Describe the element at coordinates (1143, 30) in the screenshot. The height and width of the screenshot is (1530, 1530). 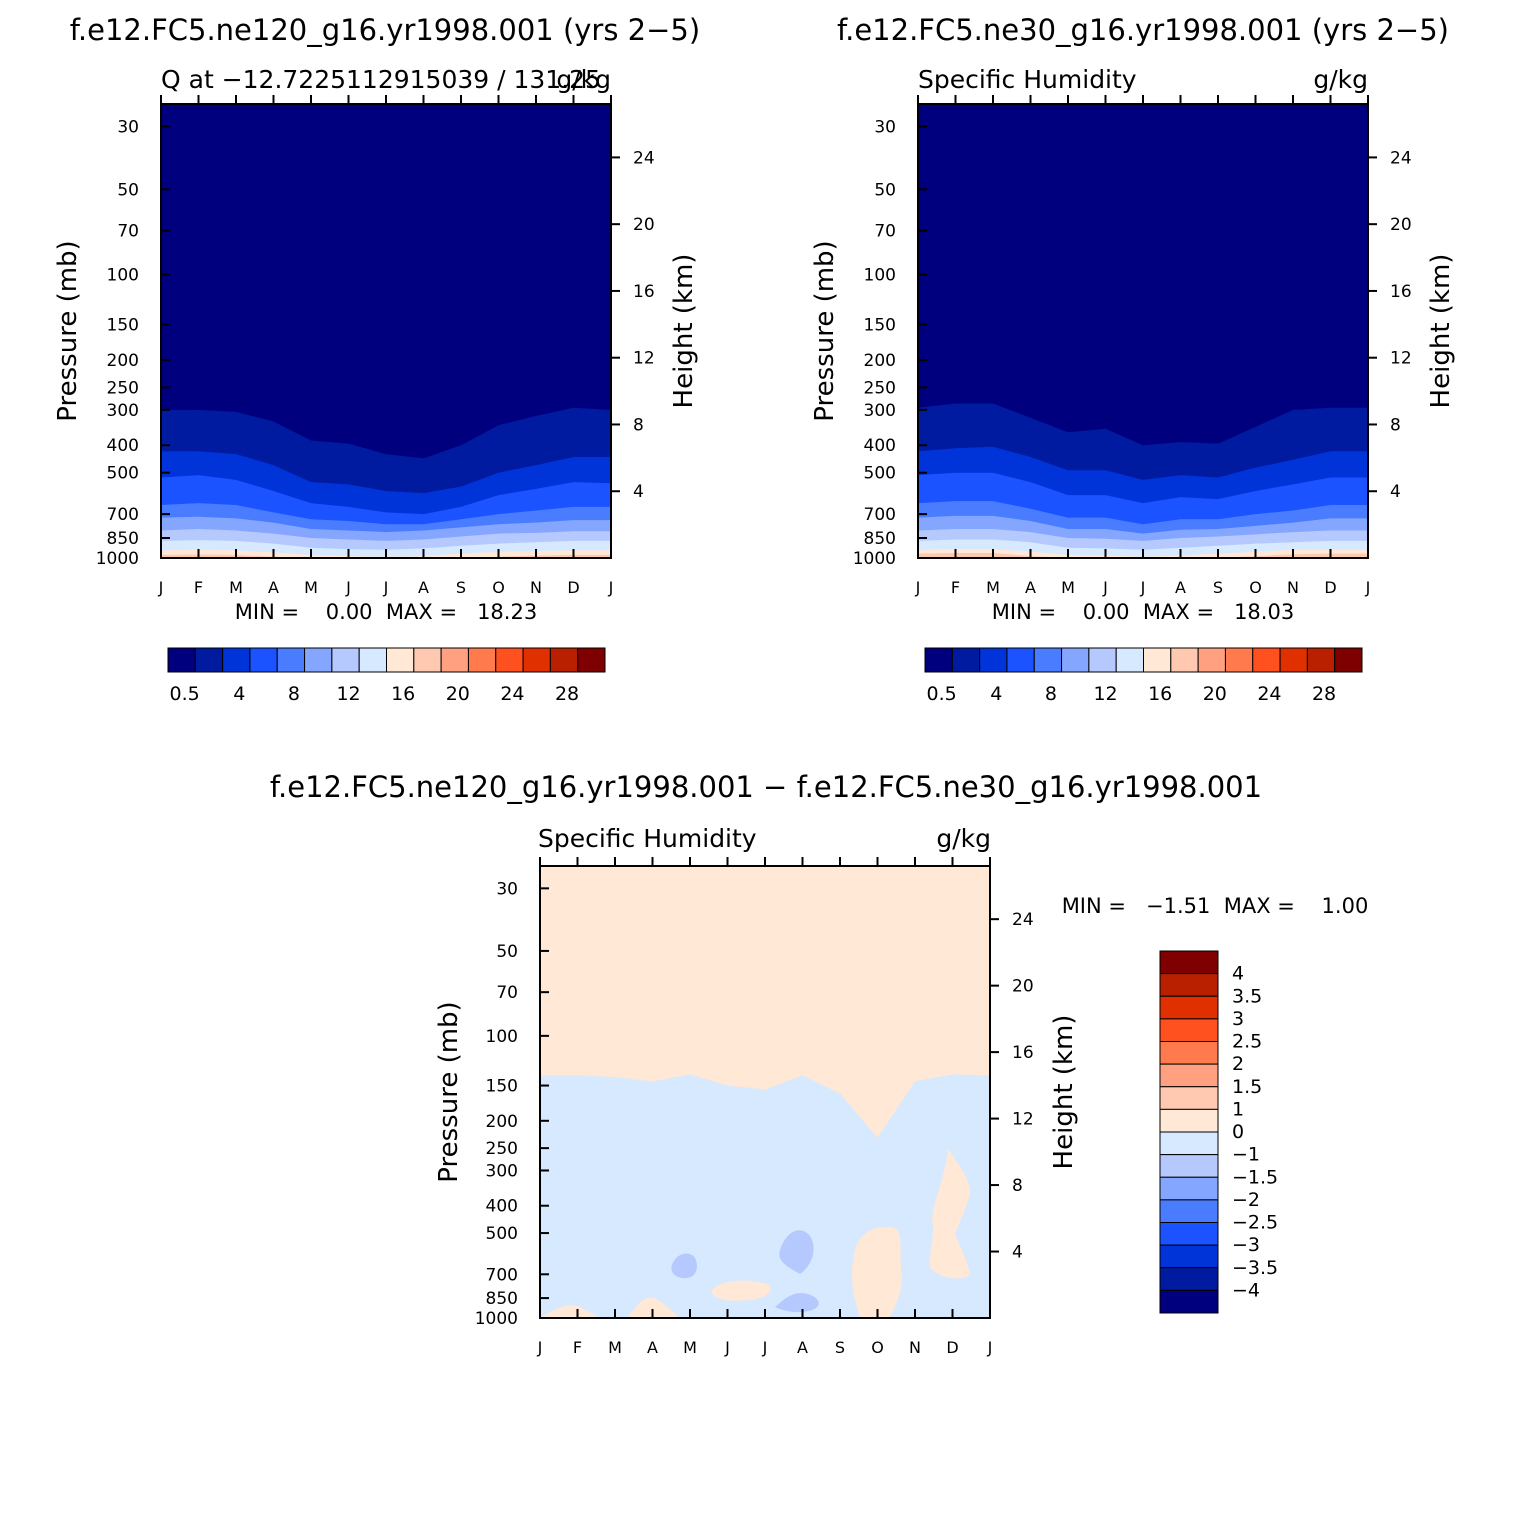
I see `right-panel-title: f.e12.FC5.ne30_g16.yr1998.001 (yrs 2−5)` at that location.